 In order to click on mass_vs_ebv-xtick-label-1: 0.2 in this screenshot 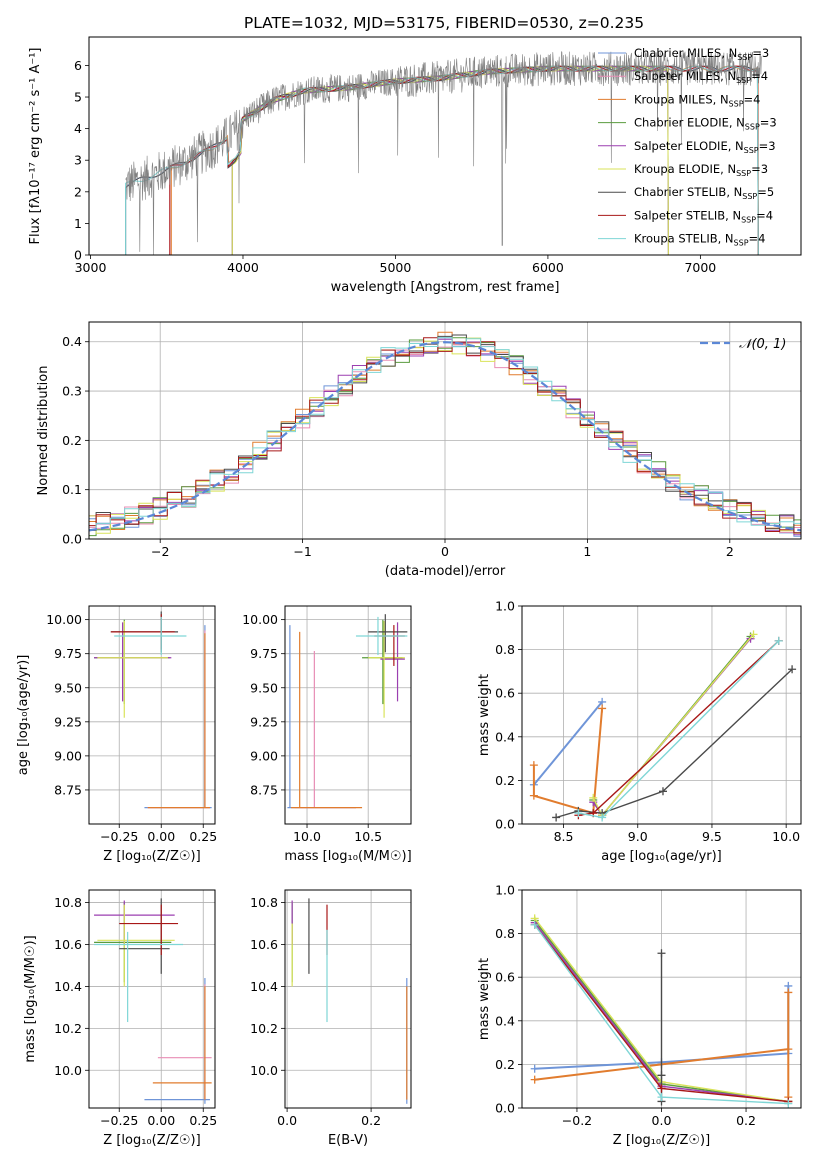, I will do `click(371, 1120)`.